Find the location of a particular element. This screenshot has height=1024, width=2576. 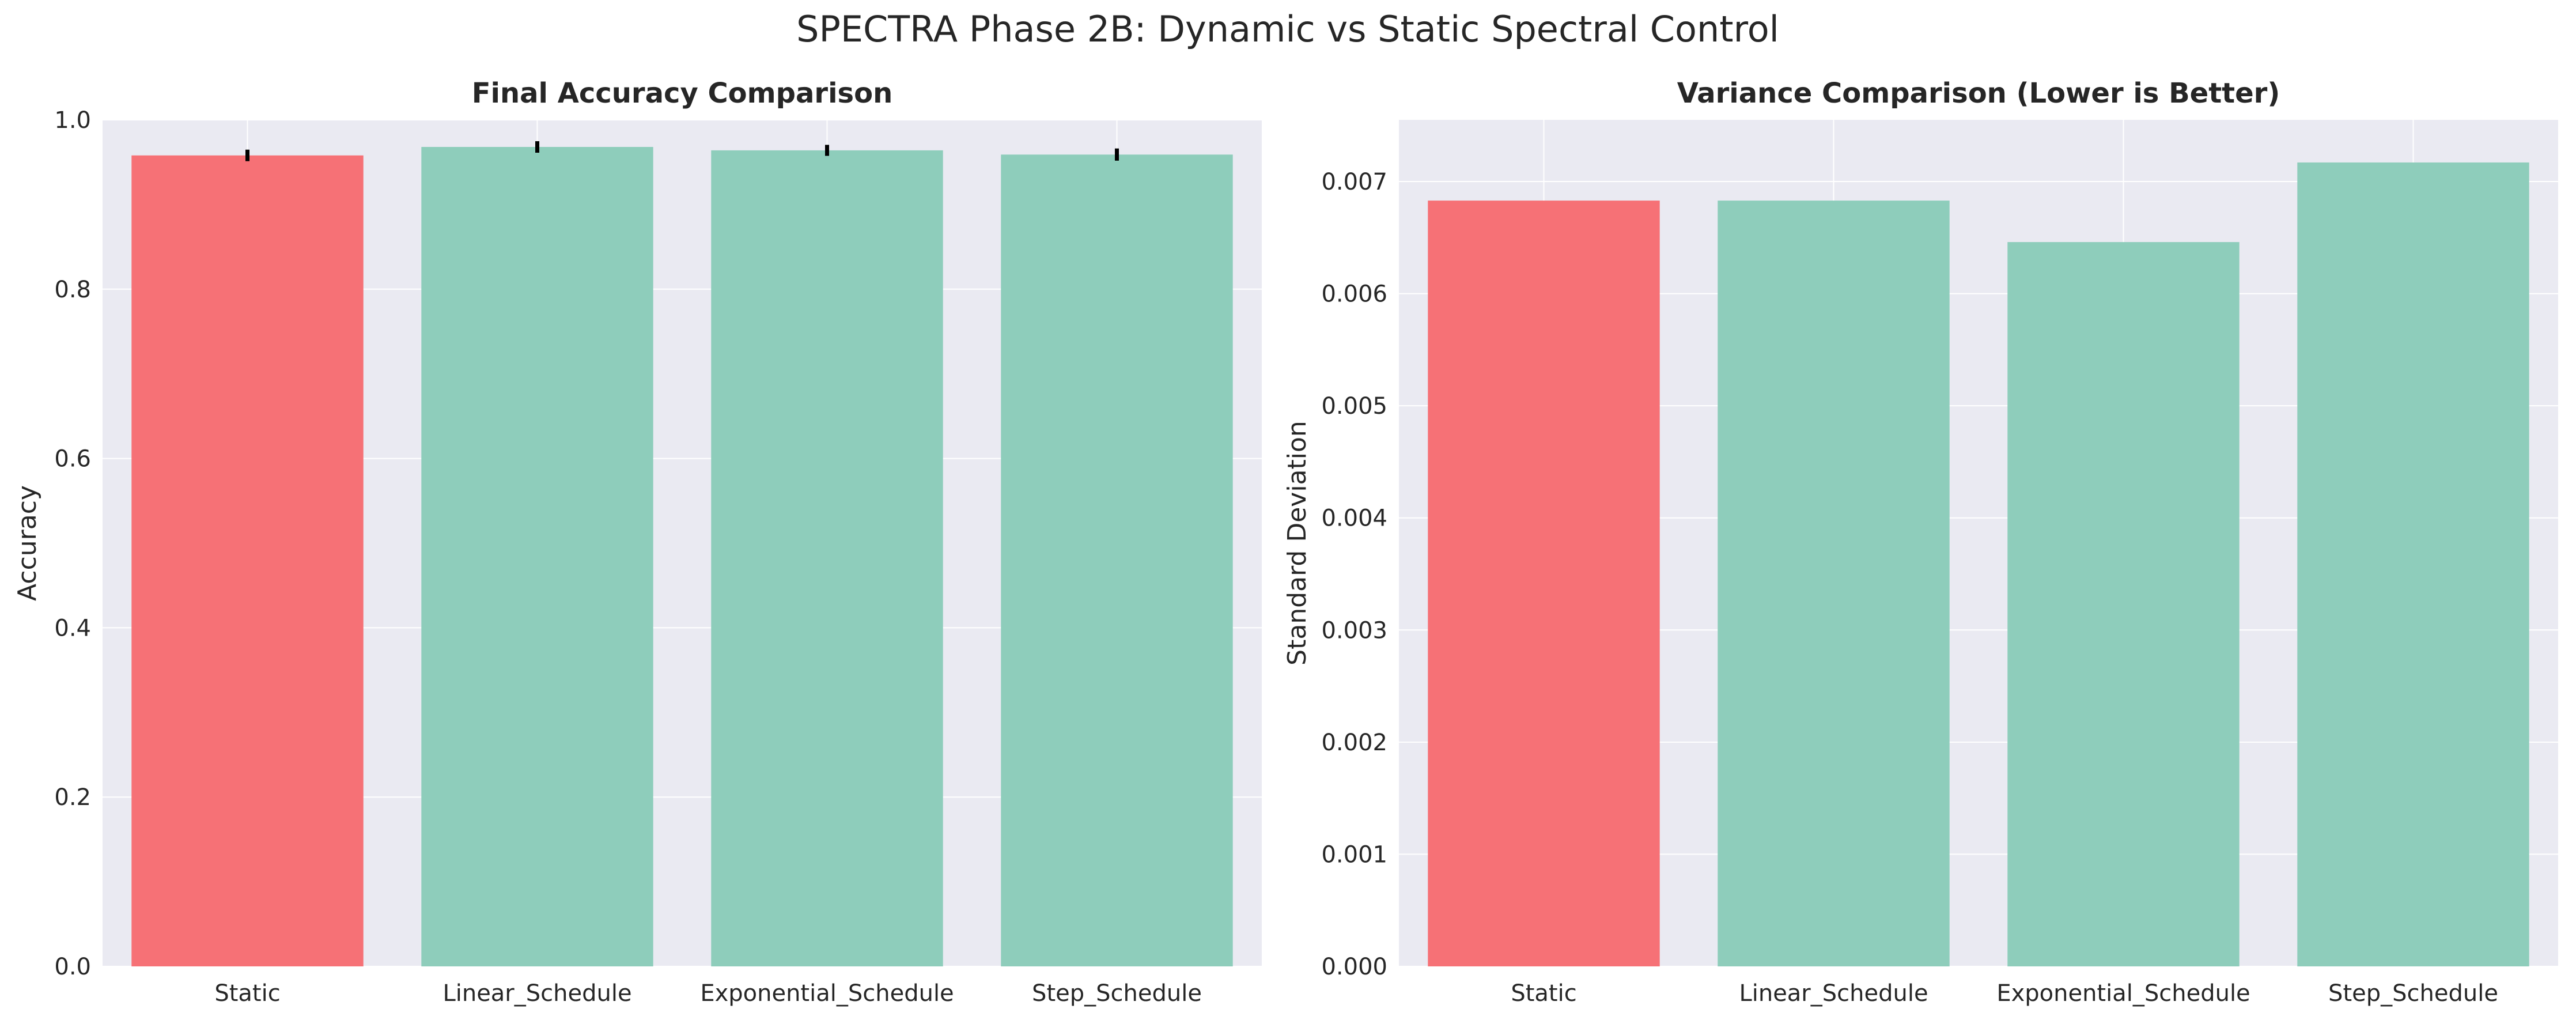

y-tick-label: 0.000 is located at coordinates (1354, 967).